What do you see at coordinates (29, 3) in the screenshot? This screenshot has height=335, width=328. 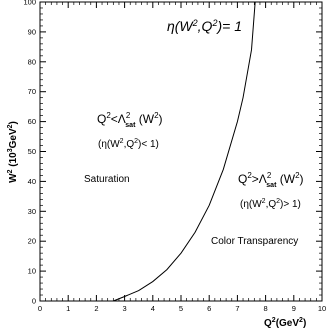 I see `y-tick-label: 100` at bounding box center [29, 3].